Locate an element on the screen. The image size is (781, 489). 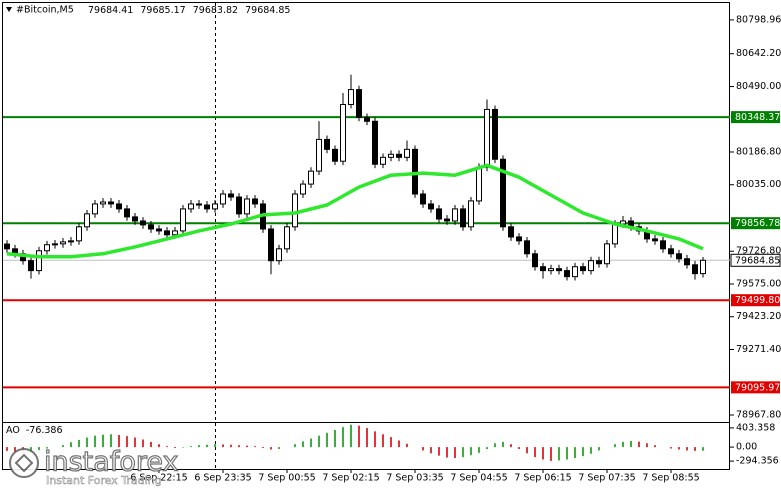
header-value: 79683.82 is located at coordinates (215, 10).